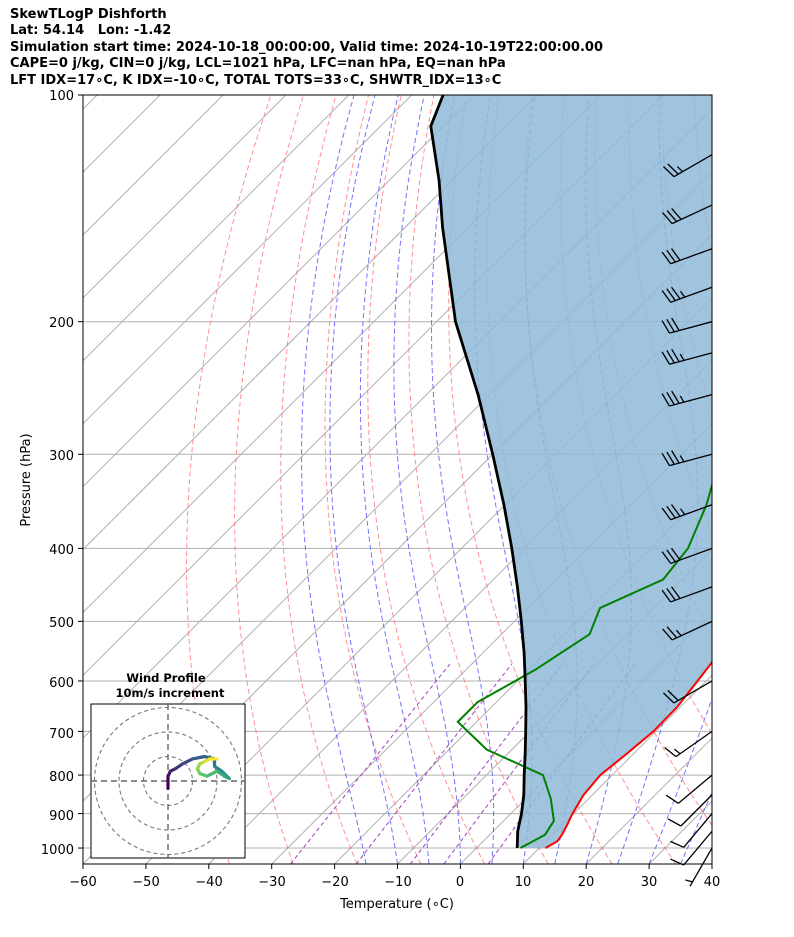  I want to click on x-tick-label: −30, so click(271, 882).